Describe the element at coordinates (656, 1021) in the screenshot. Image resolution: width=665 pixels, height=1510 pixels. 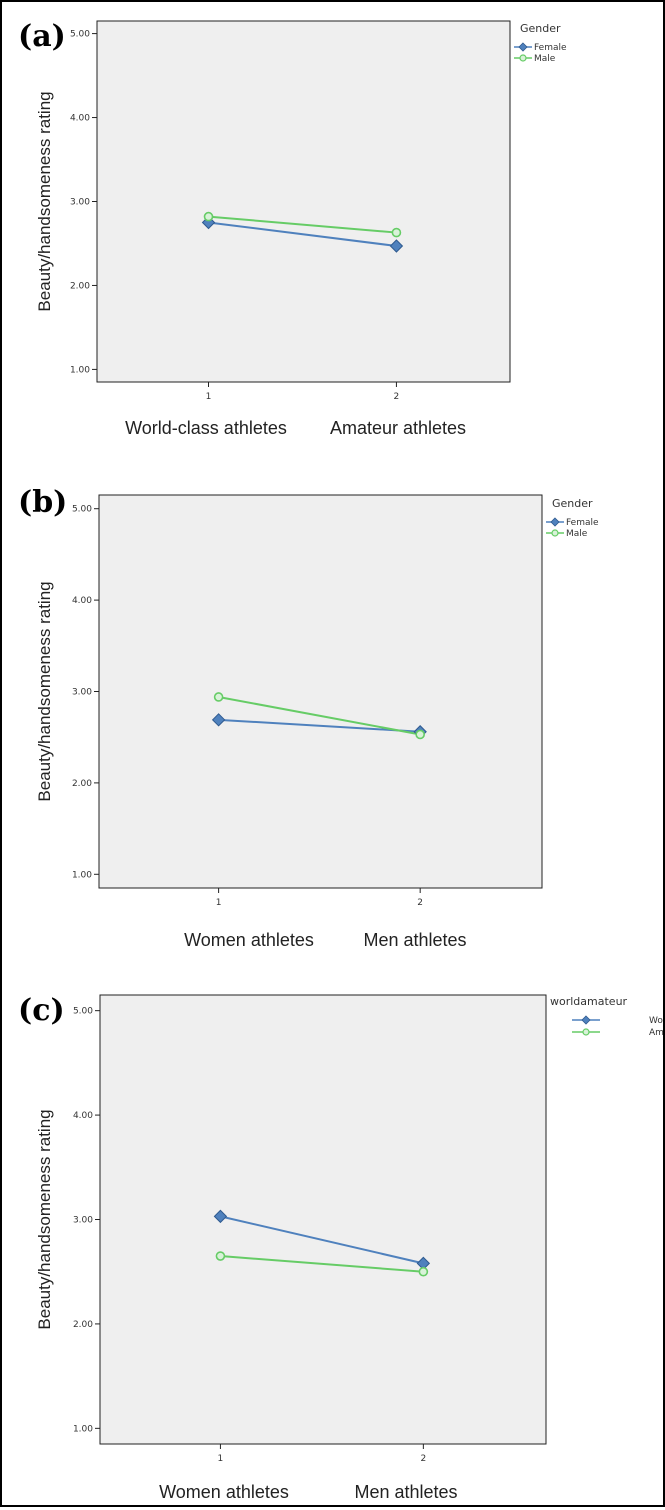
I see `legend-entry-world-class: World-class` at that location.